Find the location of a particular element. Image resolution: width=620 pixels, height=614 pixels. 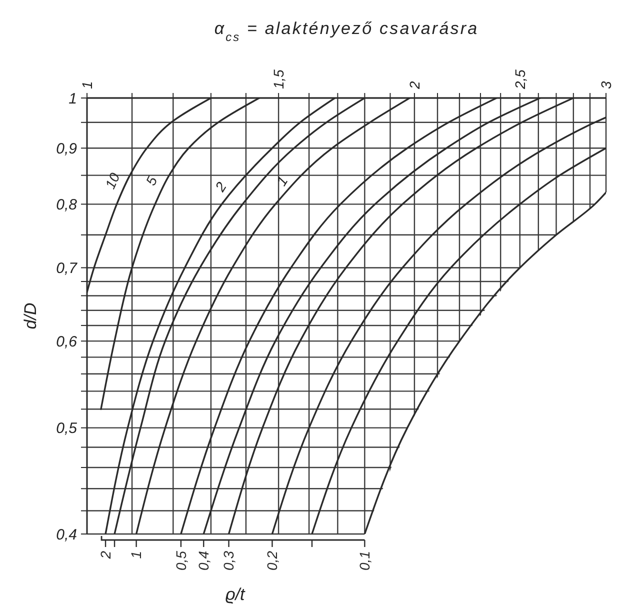

x-axis-title: α$_{cs}$ = alaktényező csavarásra is located at coordinates (346, 31).